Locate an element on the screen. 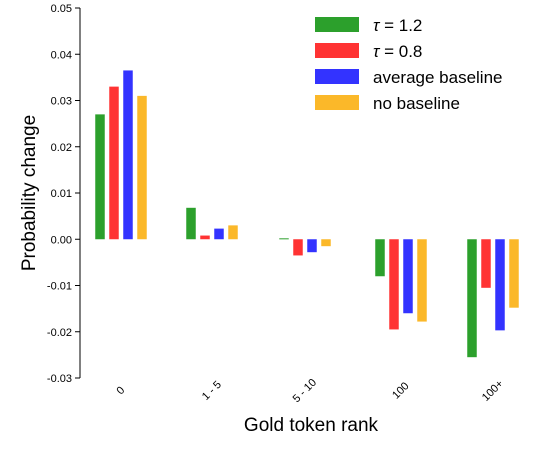  x-axis-title: Gold token rank is located at coordinates (311, 425).